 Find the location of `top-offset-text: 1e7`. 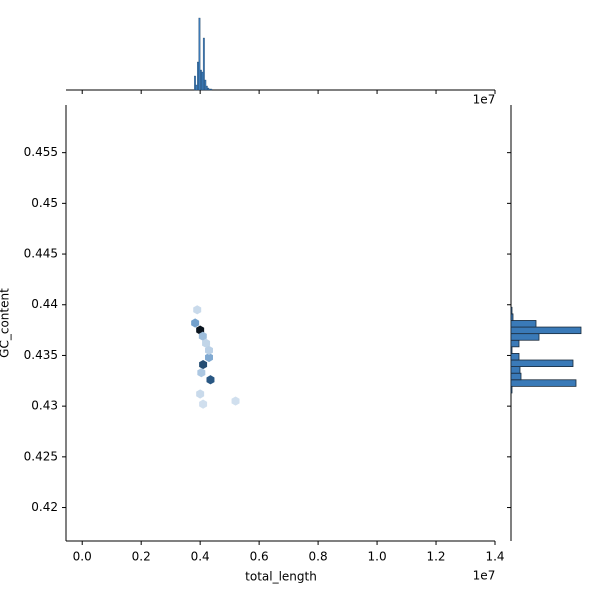

top-offset-text: 1e7 is located at coordinates (484, 100).